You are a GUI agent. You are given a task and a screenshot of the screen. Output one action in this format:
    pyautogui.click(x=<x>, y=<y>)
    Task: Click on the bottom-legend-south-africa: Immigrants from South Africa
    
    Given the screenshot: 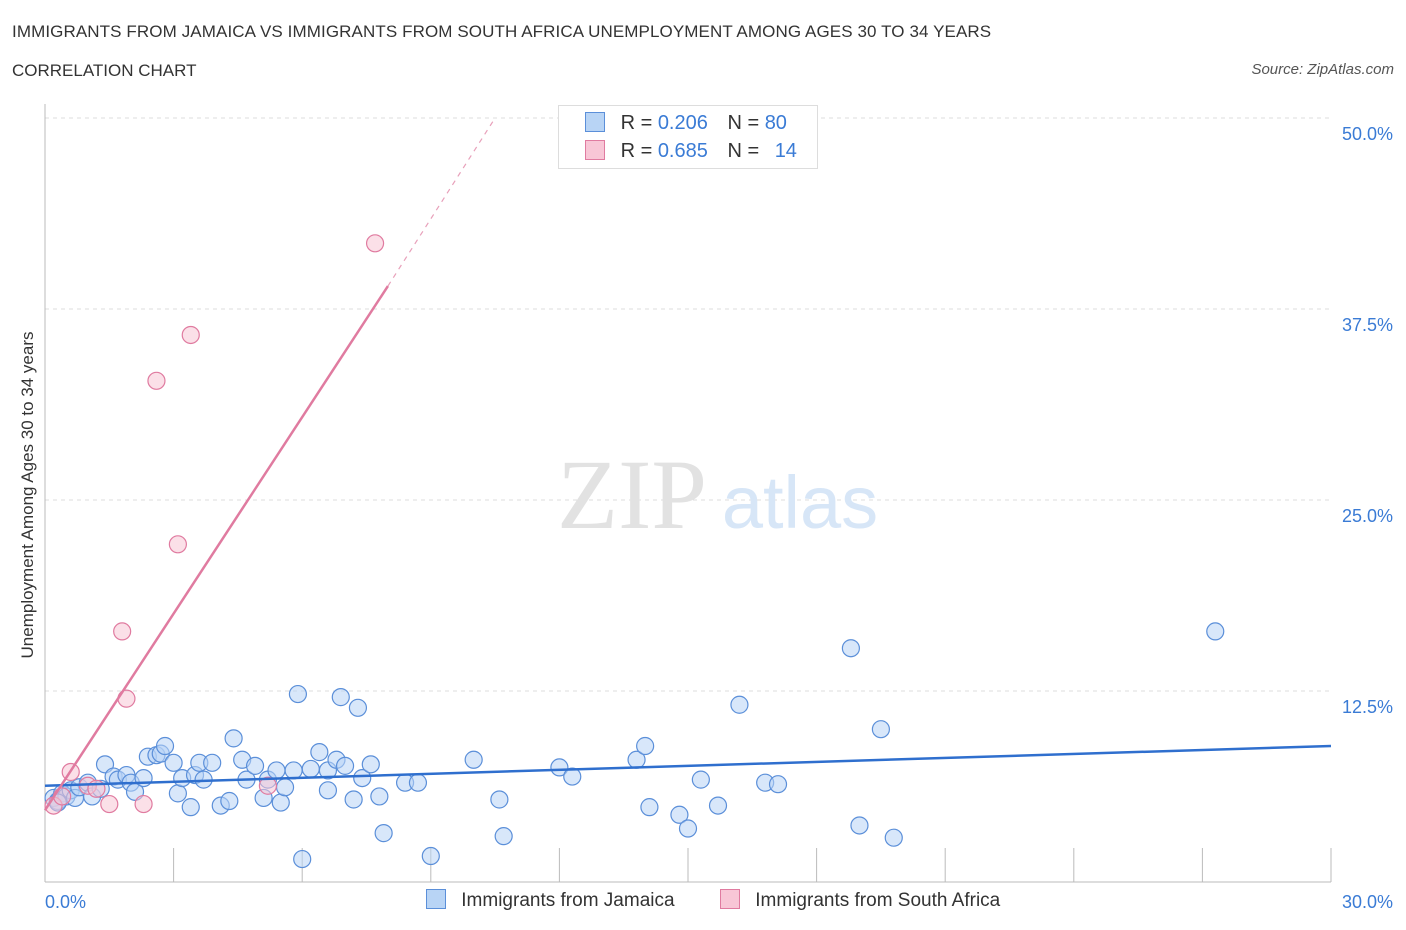 What is the action you would take?
    pyautogui.click(x=860, y=900)
    